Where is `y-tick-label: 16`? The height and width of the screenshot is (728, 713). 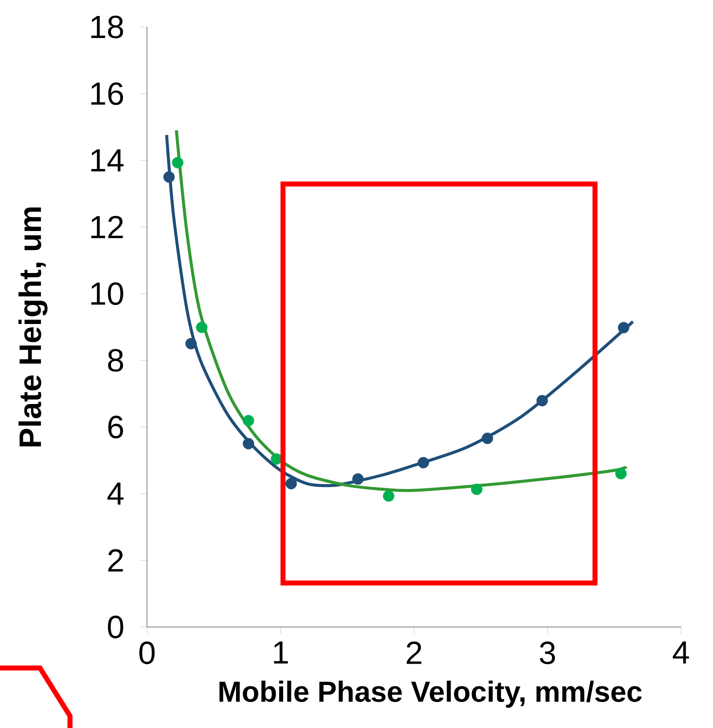
y-tick-label: 16 is located at coordinates (107, 93).